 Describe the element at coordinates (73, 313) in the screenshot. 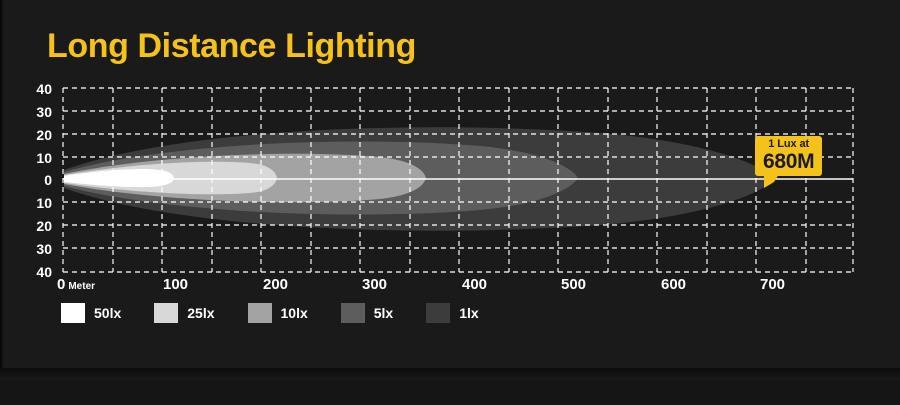

I see `legend-swatch-50lx` at that location.